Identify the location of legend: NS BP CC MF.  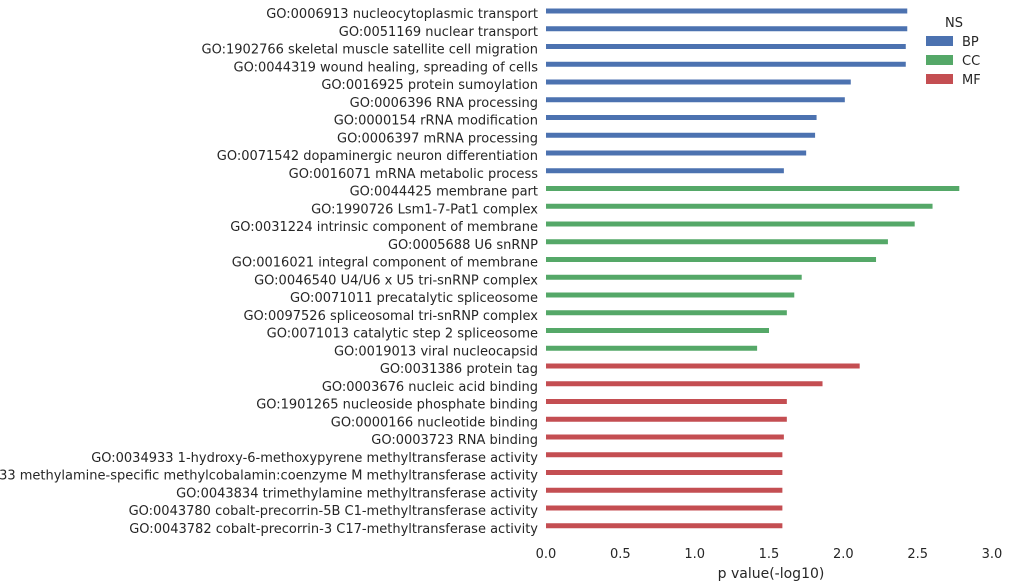
(953, 52).